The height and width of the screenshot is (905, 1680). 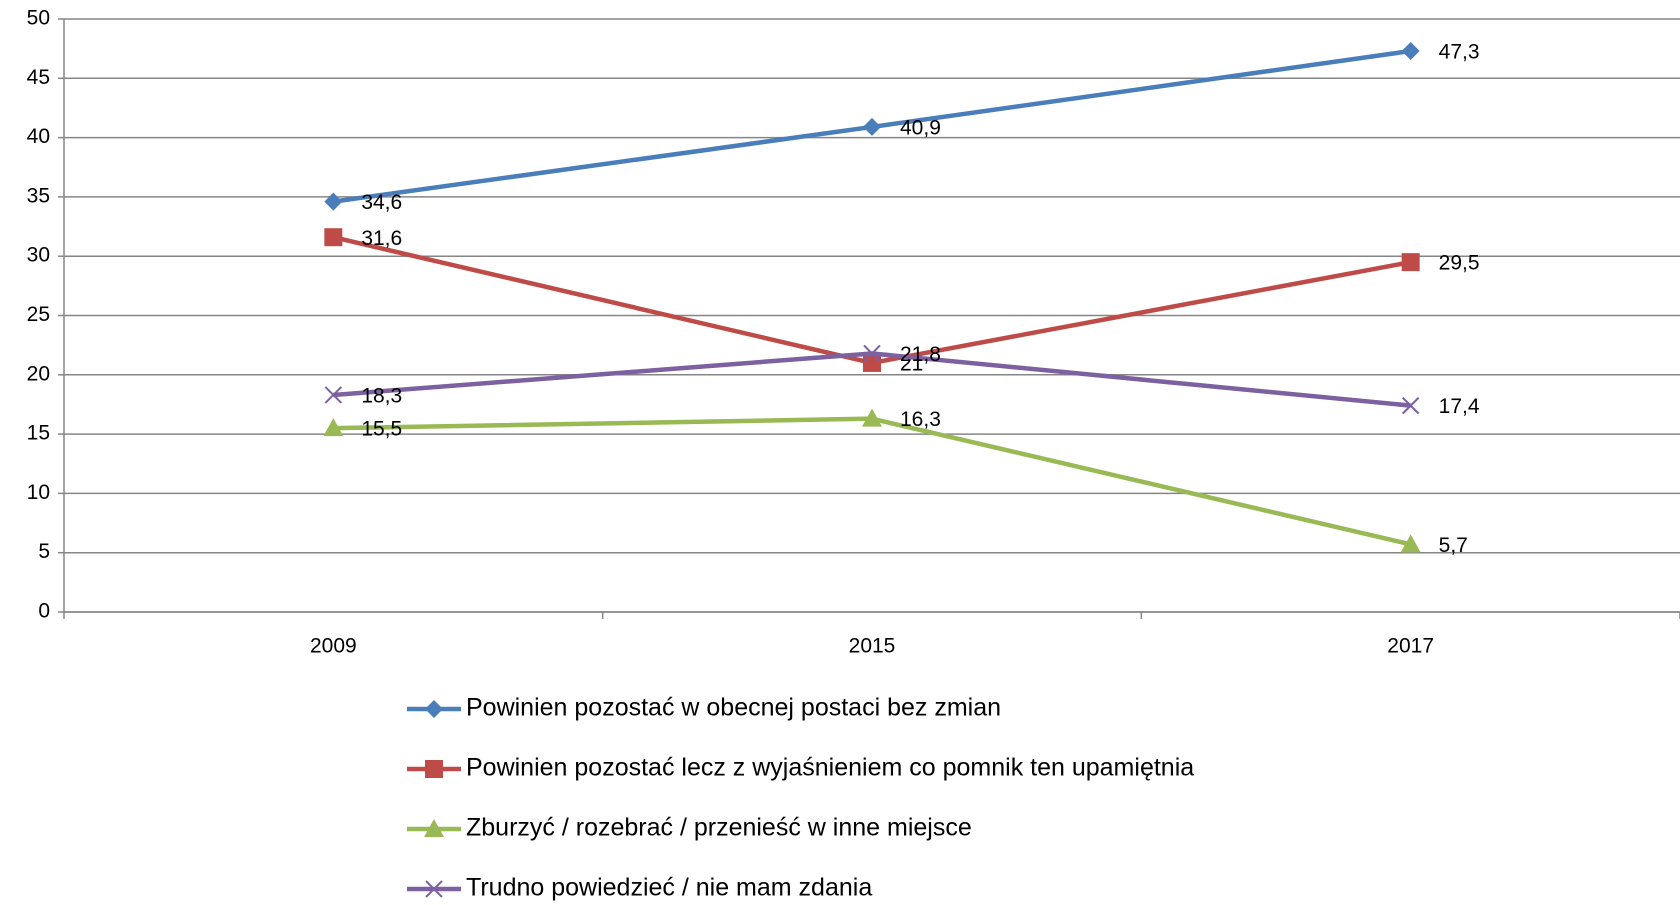 I want to click on y-tick-label: 0, so click(x=44, y=611).